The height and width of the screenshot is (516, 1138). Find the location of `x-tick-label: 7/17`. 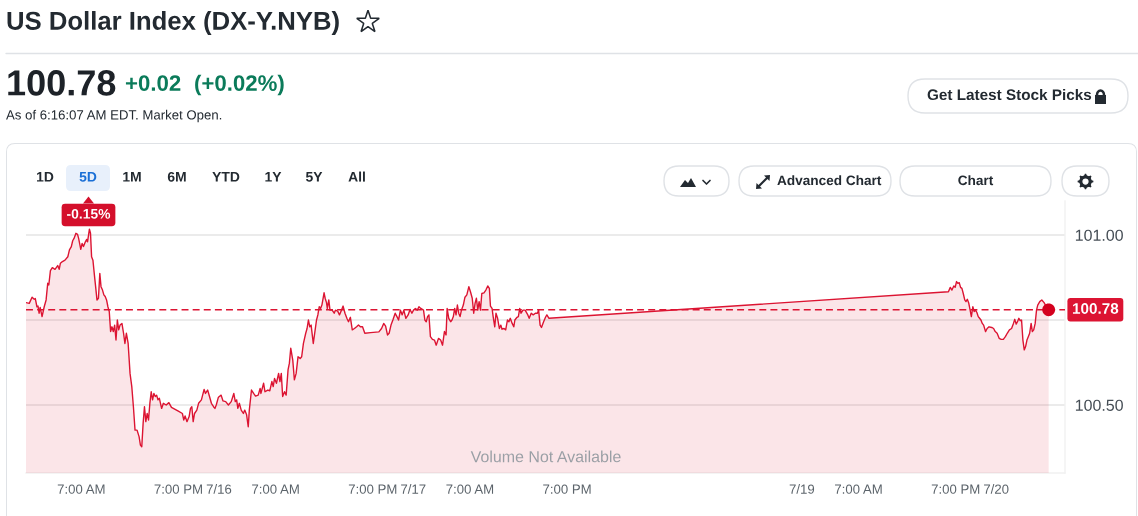

x-tick-label: 7/17 is located at coordinates (413, 489).